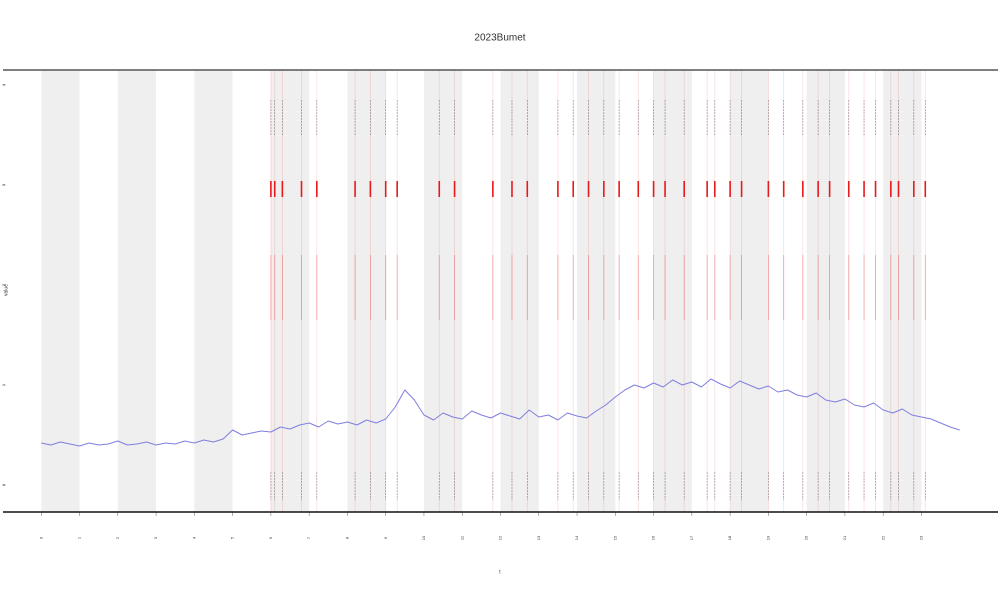  What do you see at coordinates (767, 537) in the screenshot?
I see `x-tick-label: 19` at bounding box center [767, 537].